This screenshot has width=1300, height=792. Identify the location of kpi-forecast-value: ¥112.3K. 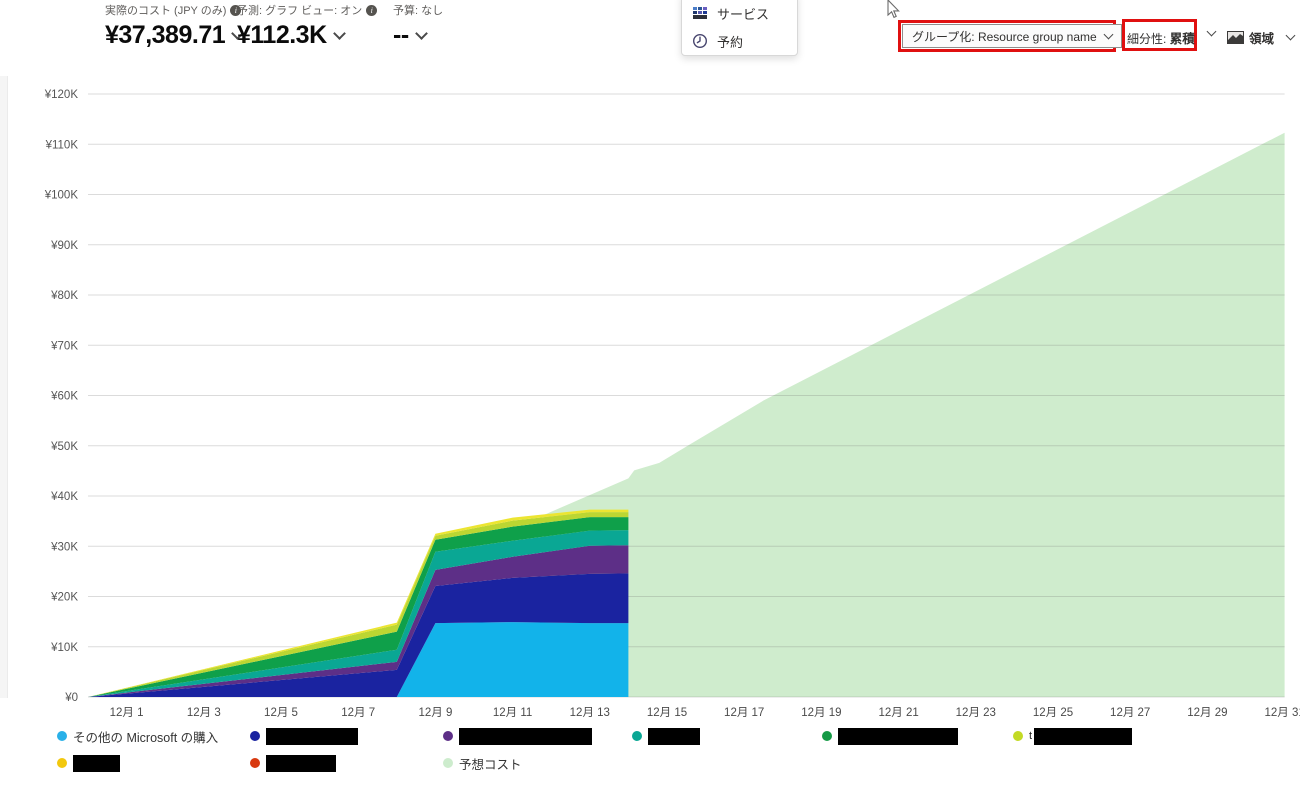
(282, 35).